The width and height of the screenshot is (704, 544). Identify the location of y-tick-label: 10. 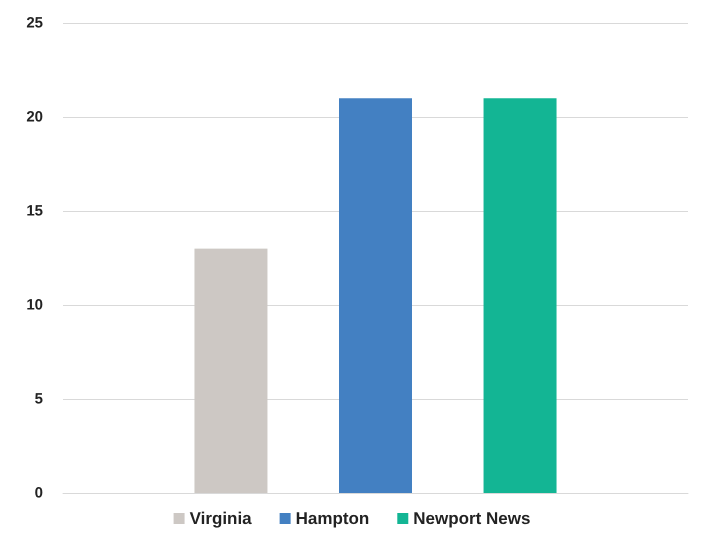
(34, 305).